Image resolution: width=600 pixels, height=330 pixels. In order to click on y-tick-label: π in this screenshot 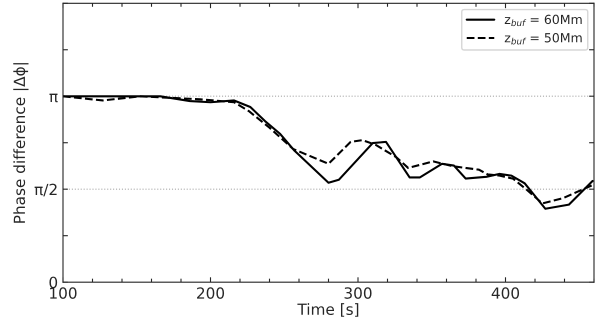, I will do `click(53, 98)`.